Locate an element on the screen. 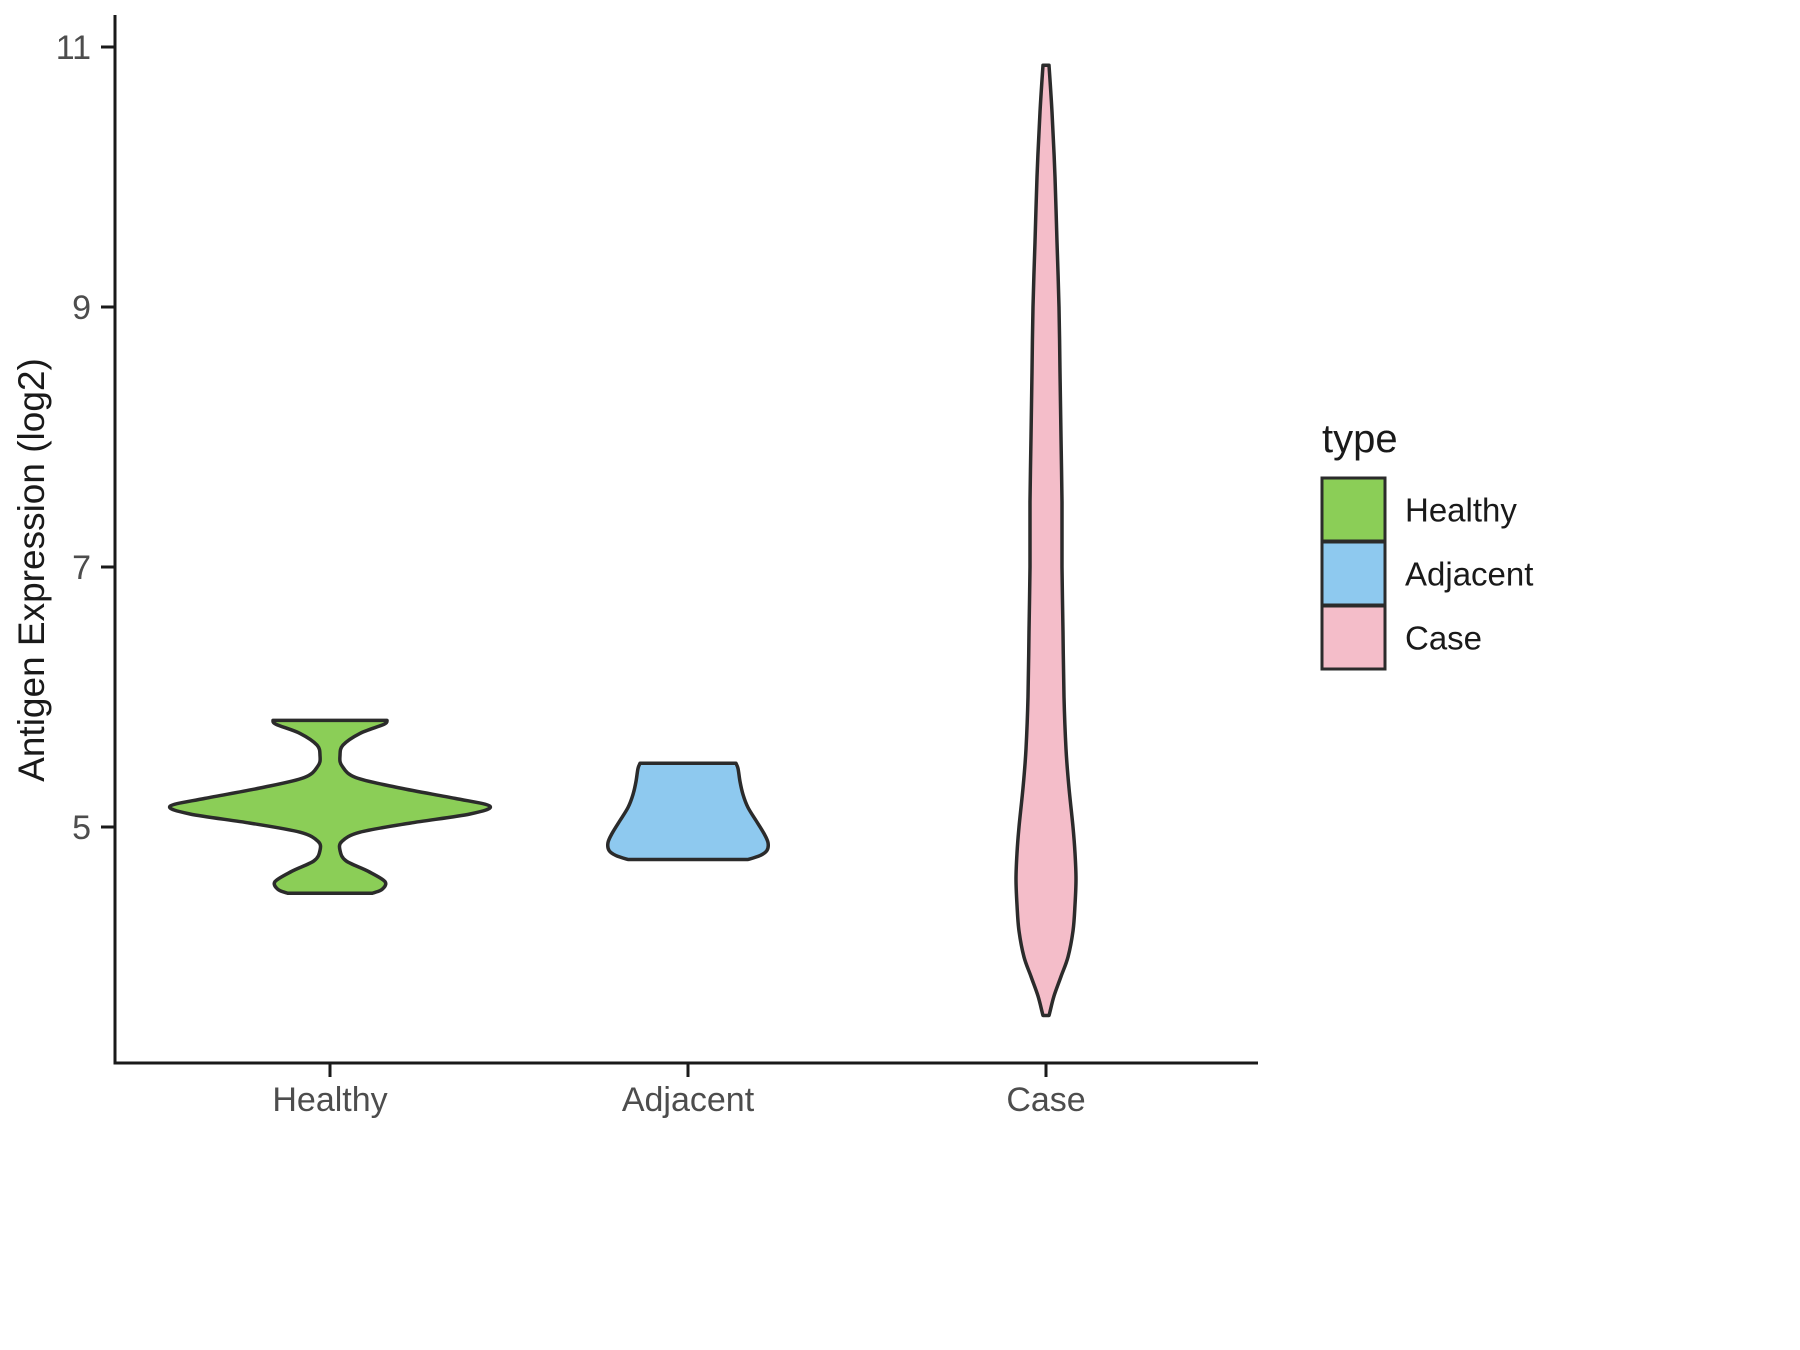 The height and width of the screenshot is (1350, 1800). legend-key-healthy is located at coordinates (1353, 509).